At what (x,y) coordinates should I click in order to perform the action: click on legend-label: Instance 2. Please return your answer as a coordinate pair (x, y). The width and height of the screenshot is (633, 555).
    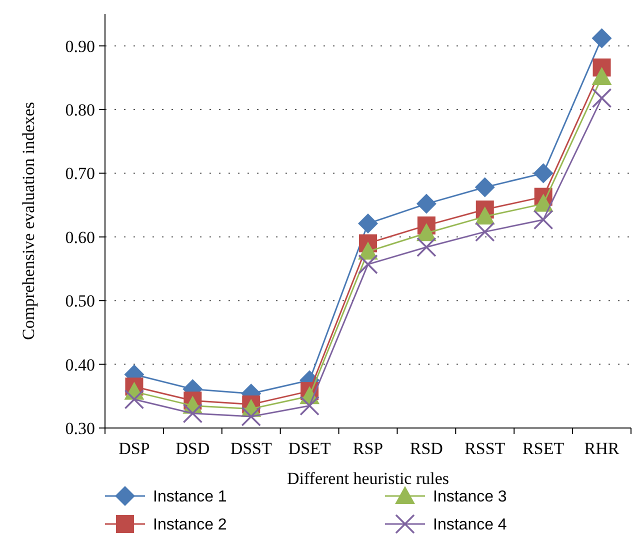
    Looking at the image, I should click on (190, 525).